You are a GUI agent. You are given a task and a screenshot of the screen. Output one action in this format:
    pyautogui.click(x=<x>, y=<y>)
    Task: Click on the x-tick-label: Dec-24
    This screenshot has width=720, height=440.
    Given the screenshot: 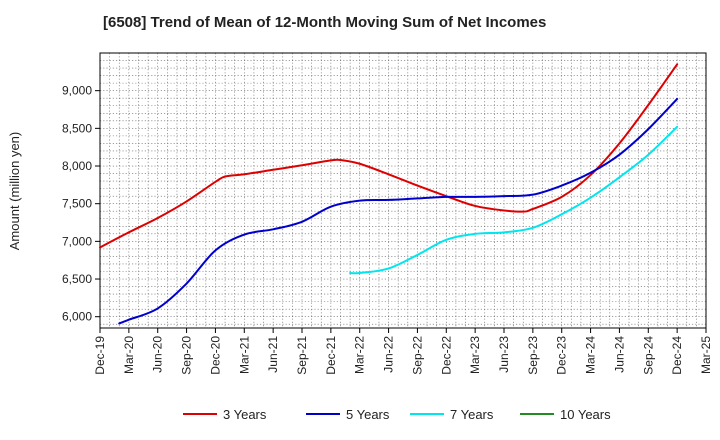 What is the action you would take?
    pyautogui.click(x=677, y=355)
    